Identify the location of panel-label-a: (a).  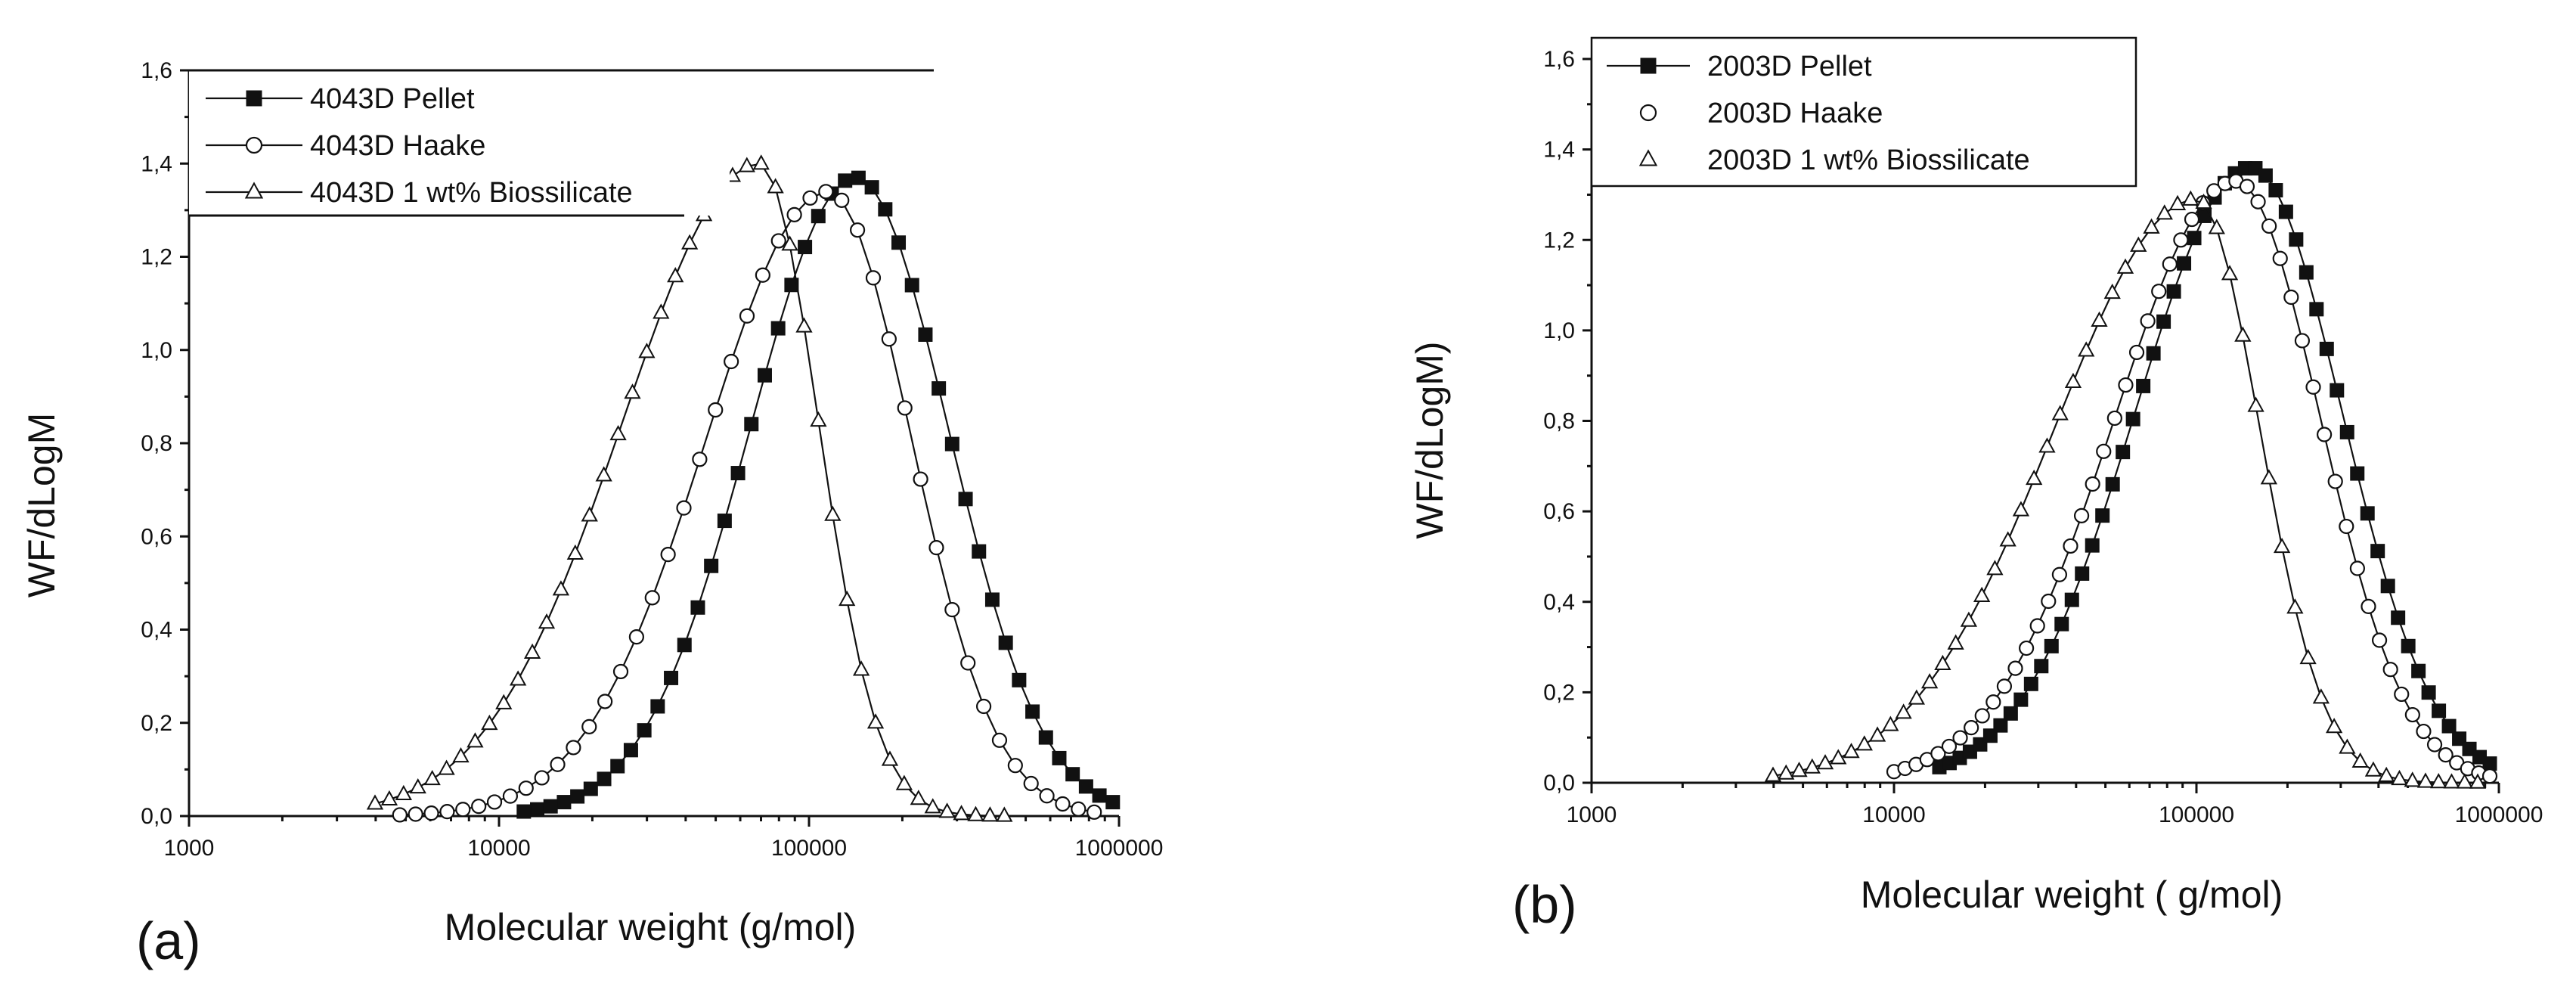
(168, 940).